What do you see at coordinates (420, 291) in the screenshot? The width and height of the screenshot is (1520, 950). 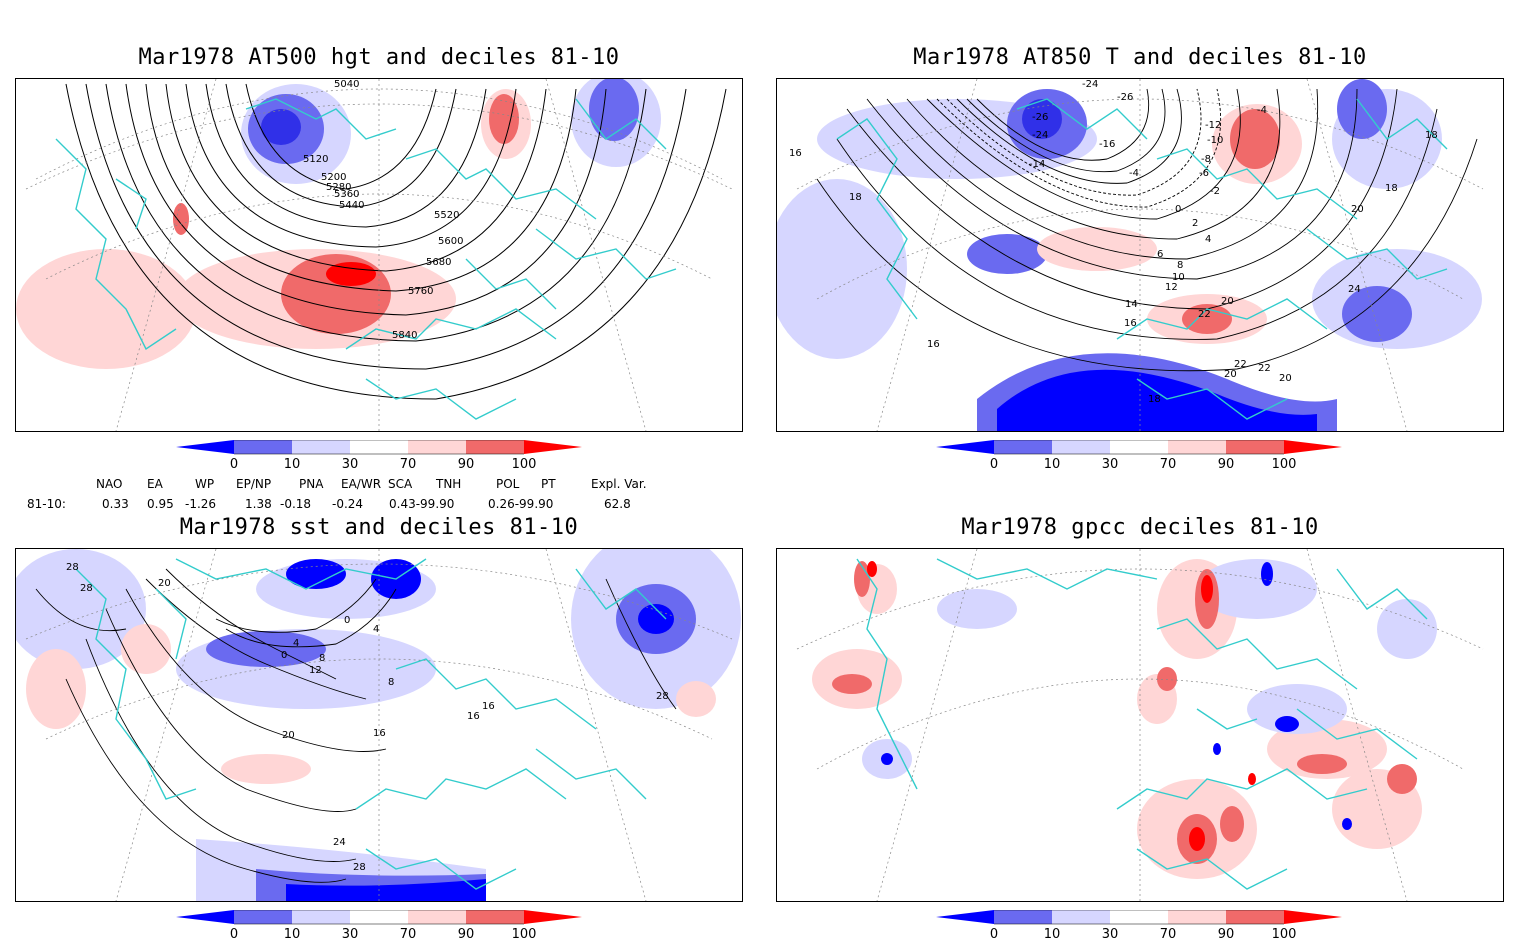 I see `contour-label: 5760` at bounding box center [420, 291].